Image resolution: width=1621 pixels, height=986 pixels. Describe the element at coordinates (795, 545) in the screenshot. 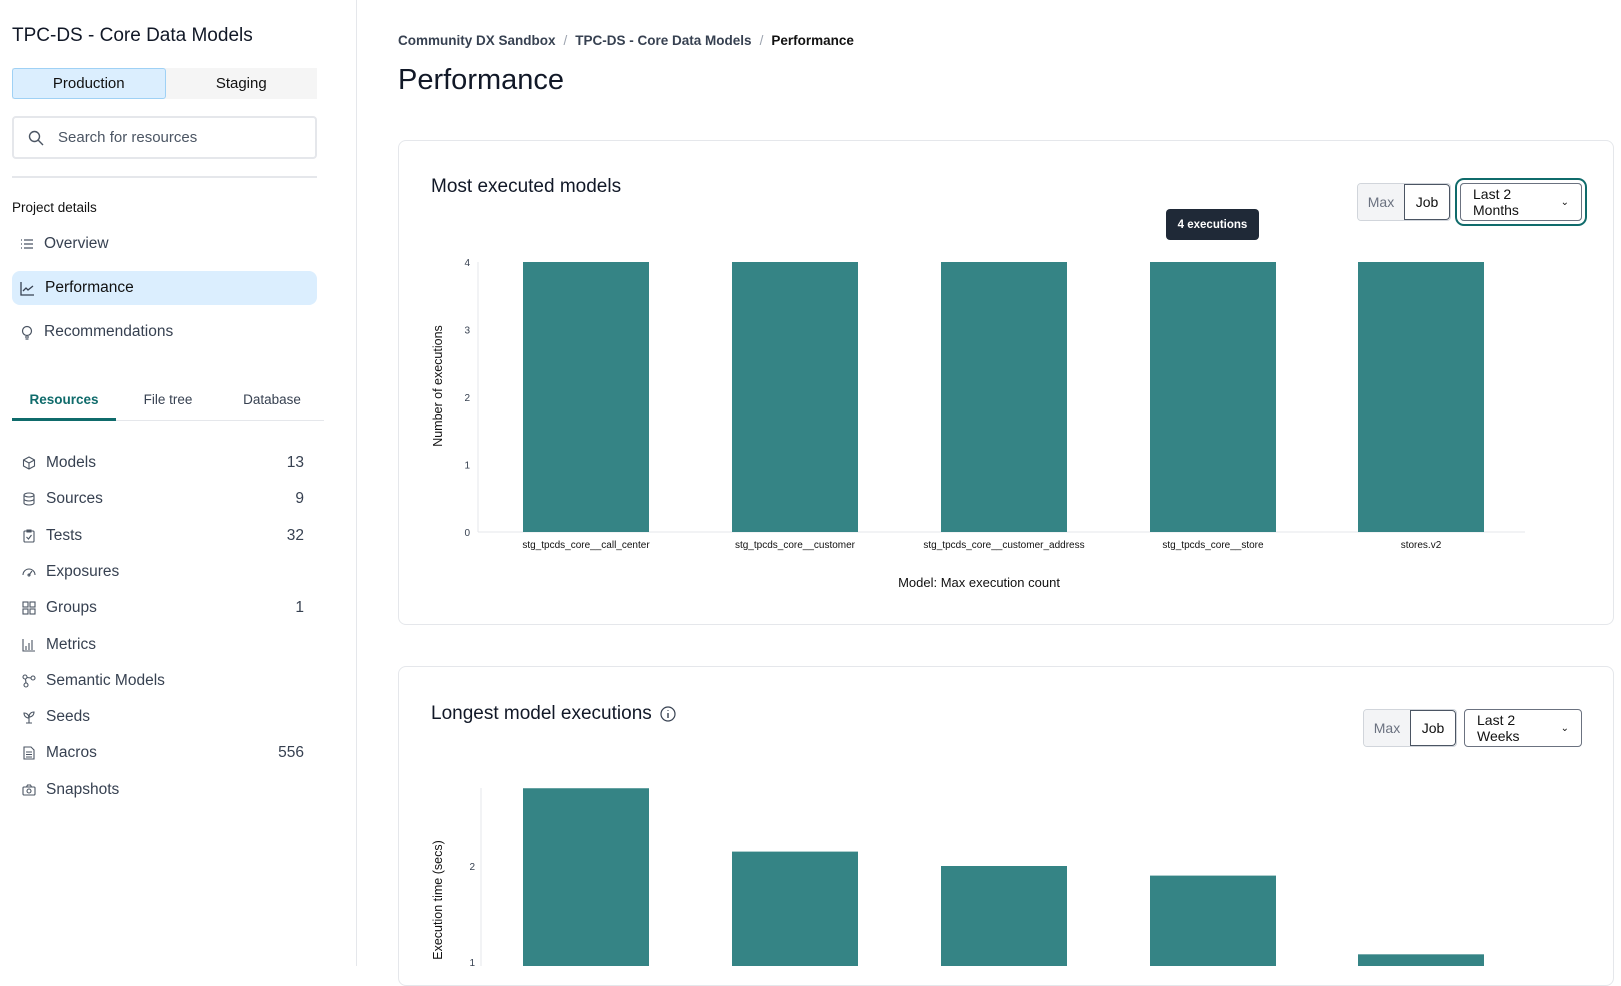

I see `x-tick-label: stg_tpcds_core__customer` at that location.